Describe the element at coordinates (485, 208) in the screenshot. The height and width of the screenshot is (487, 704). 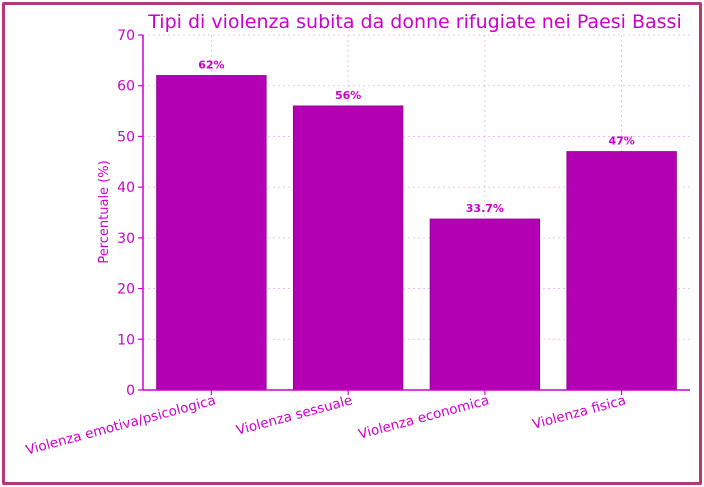
I see `data-label-2: 33.7%` at that location.